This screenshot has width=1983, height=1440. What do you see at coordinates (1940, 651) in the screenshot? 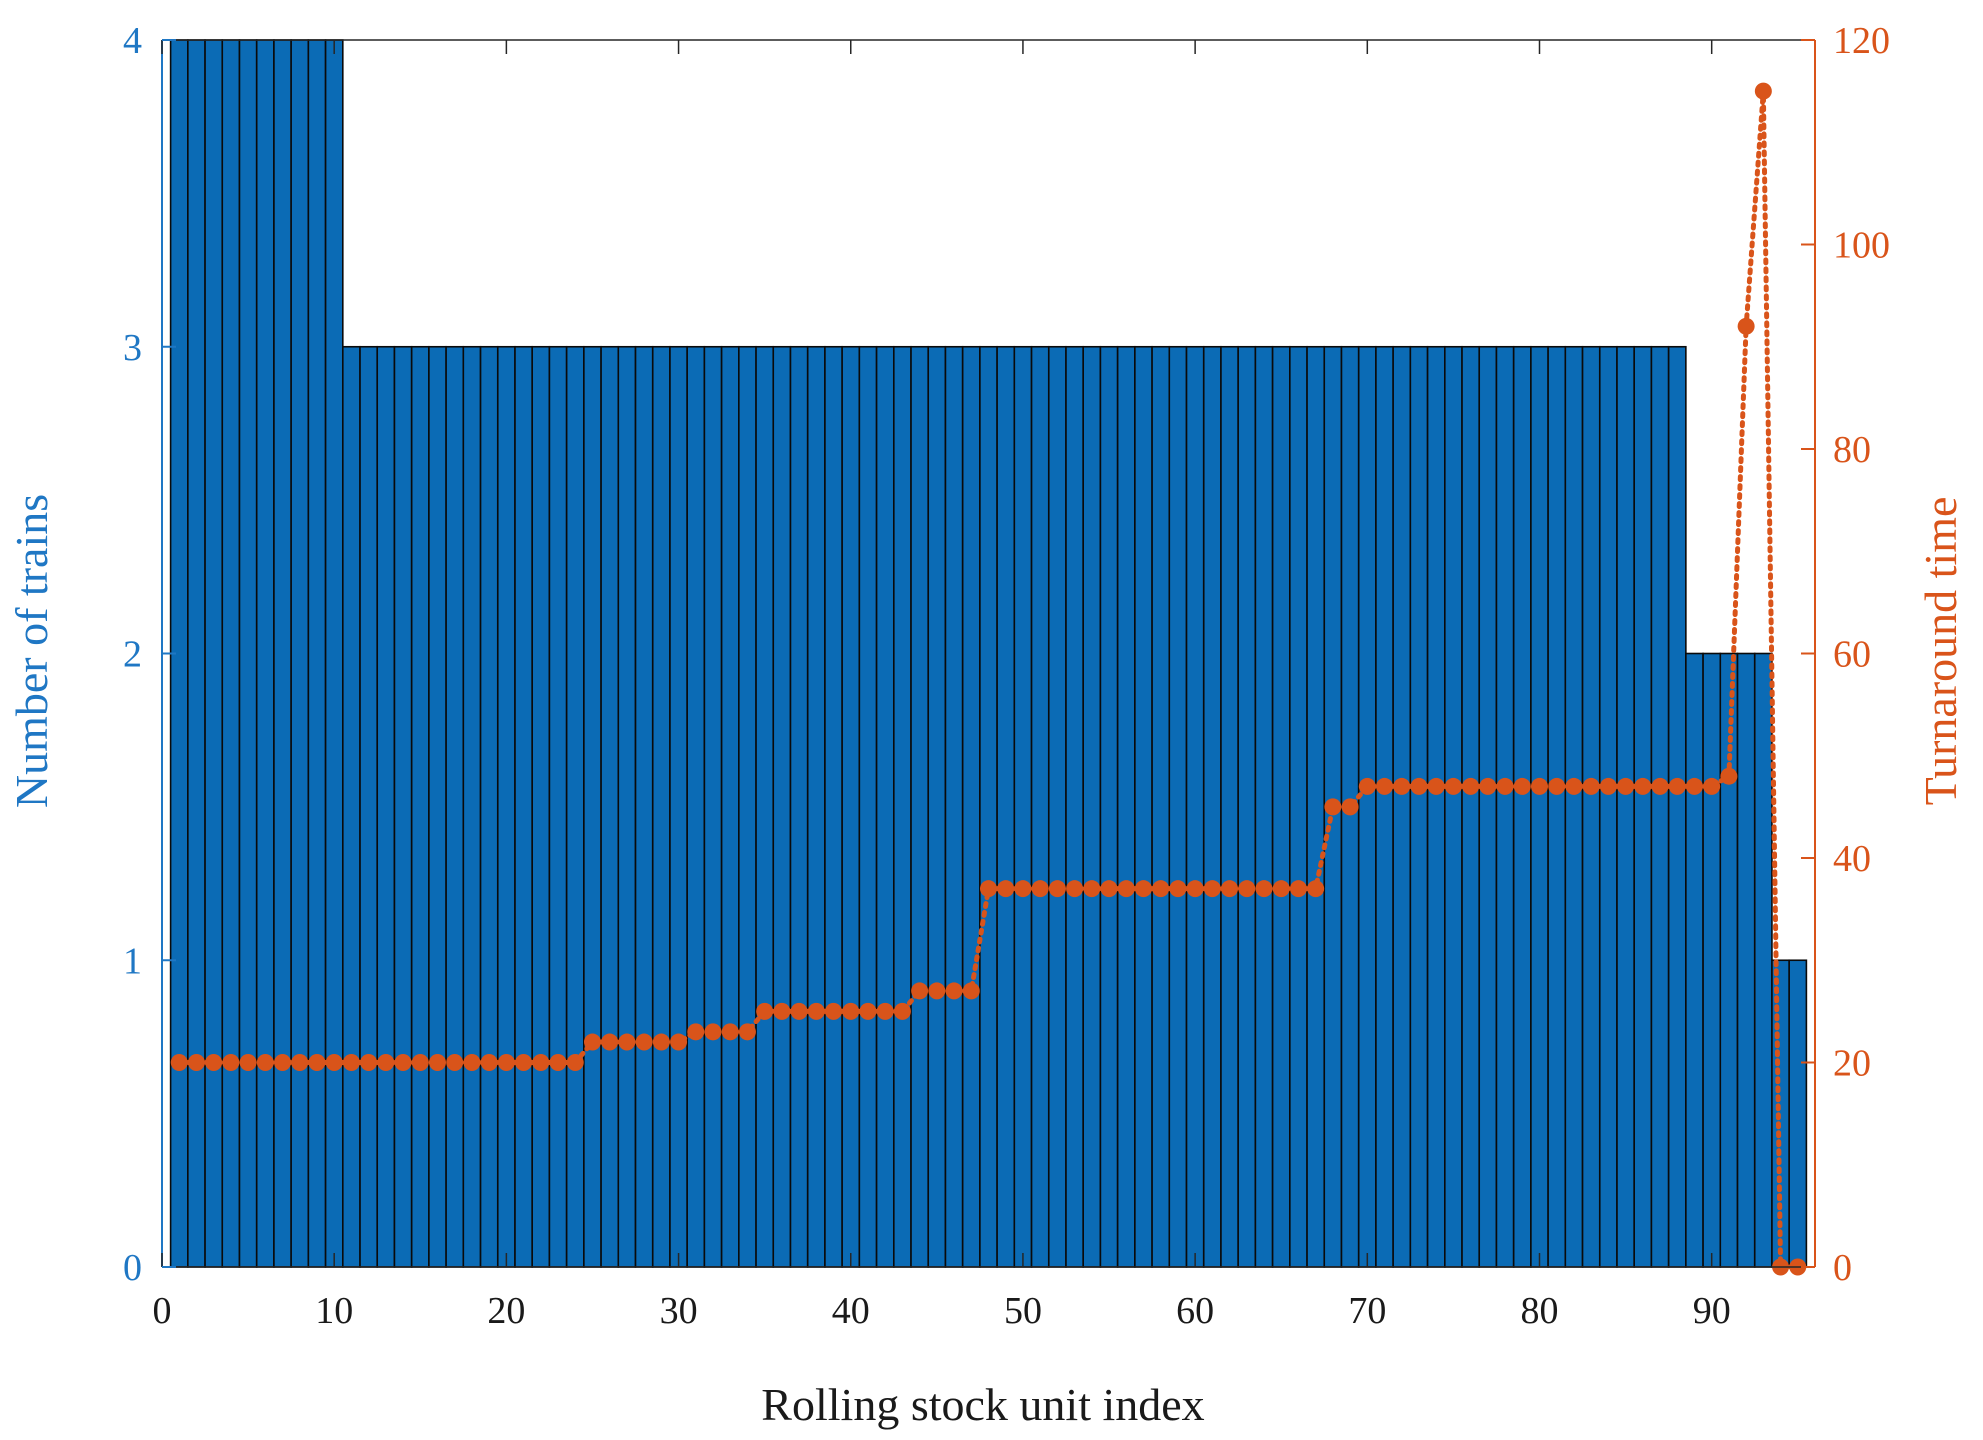
I see `y-axis-right-label: Turnaround time` at bounding box center [1940, 651].